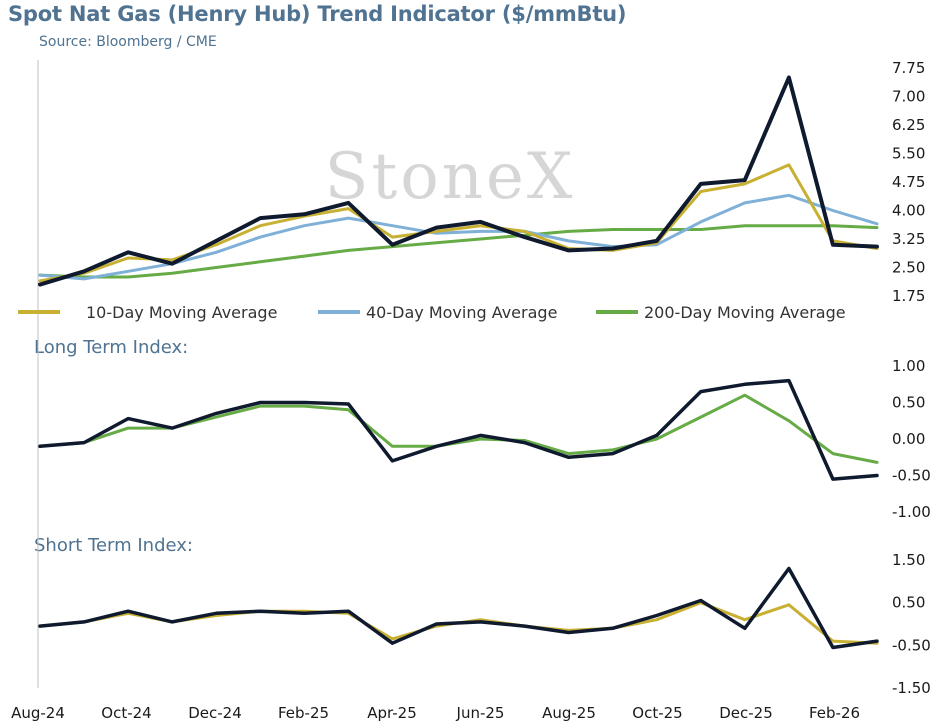 This screenshot has height=724, width=948. I want to click on x-tick-label: Dec-24, so click(215, 713).